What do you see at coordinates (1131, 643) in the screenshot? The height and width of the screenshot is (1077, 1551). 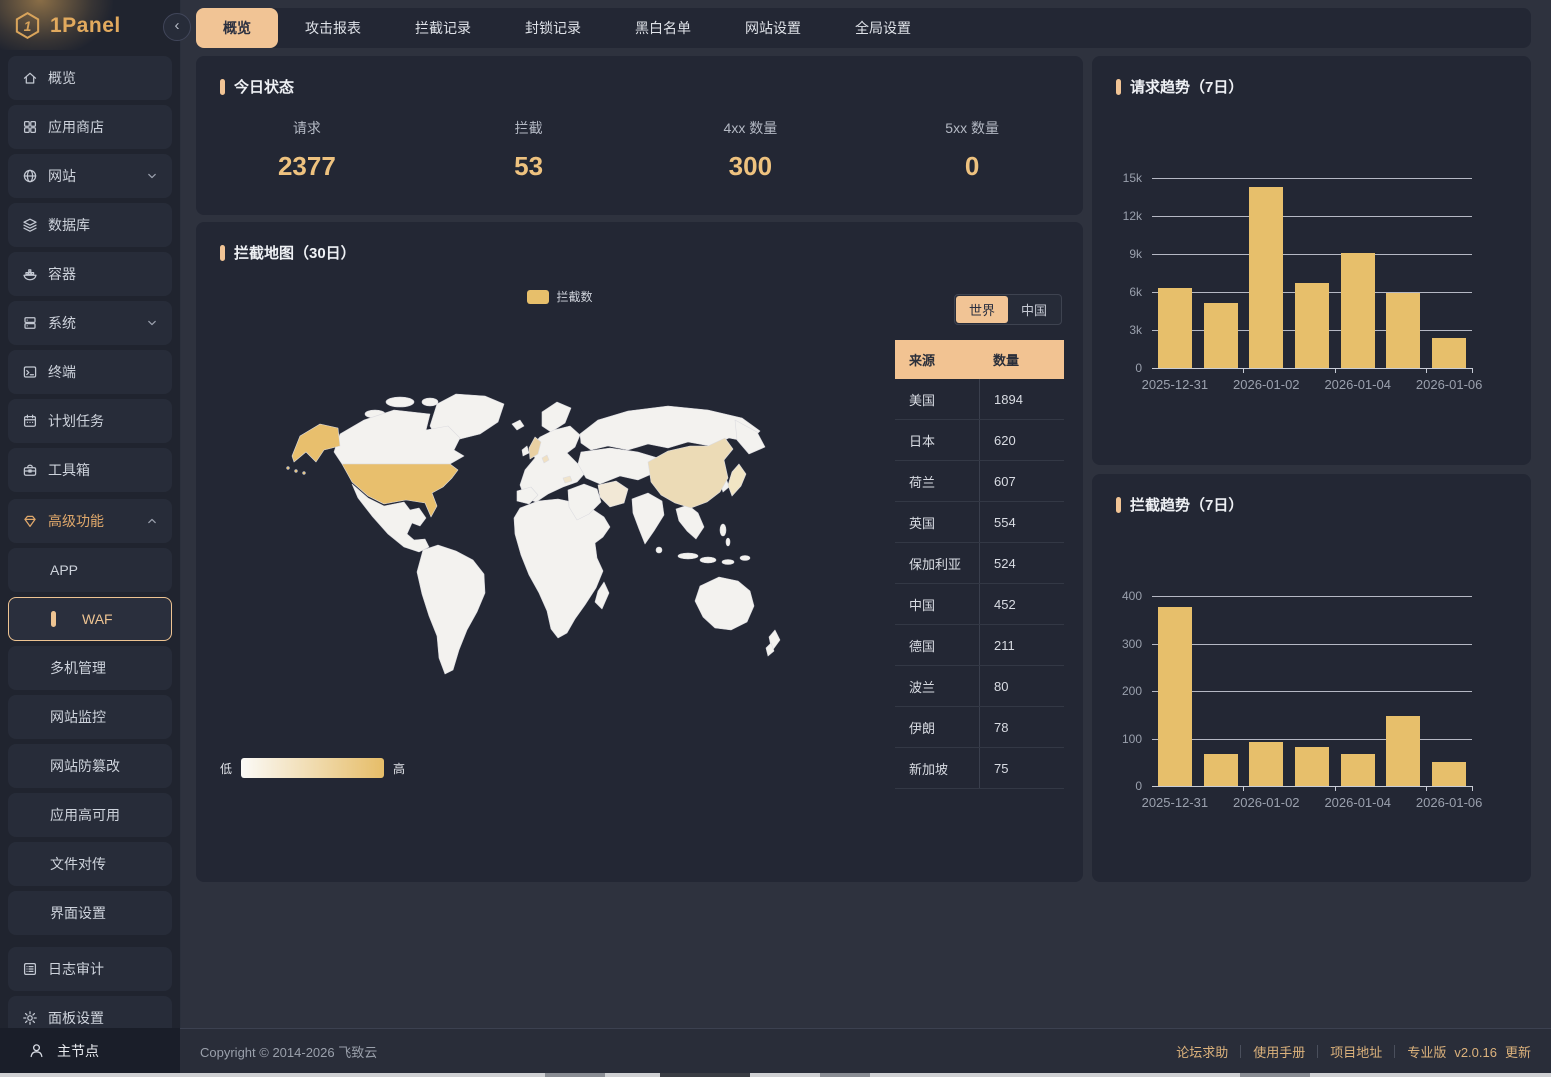 I see `y-tick-label: 300` at bounding box center [1131, 643].